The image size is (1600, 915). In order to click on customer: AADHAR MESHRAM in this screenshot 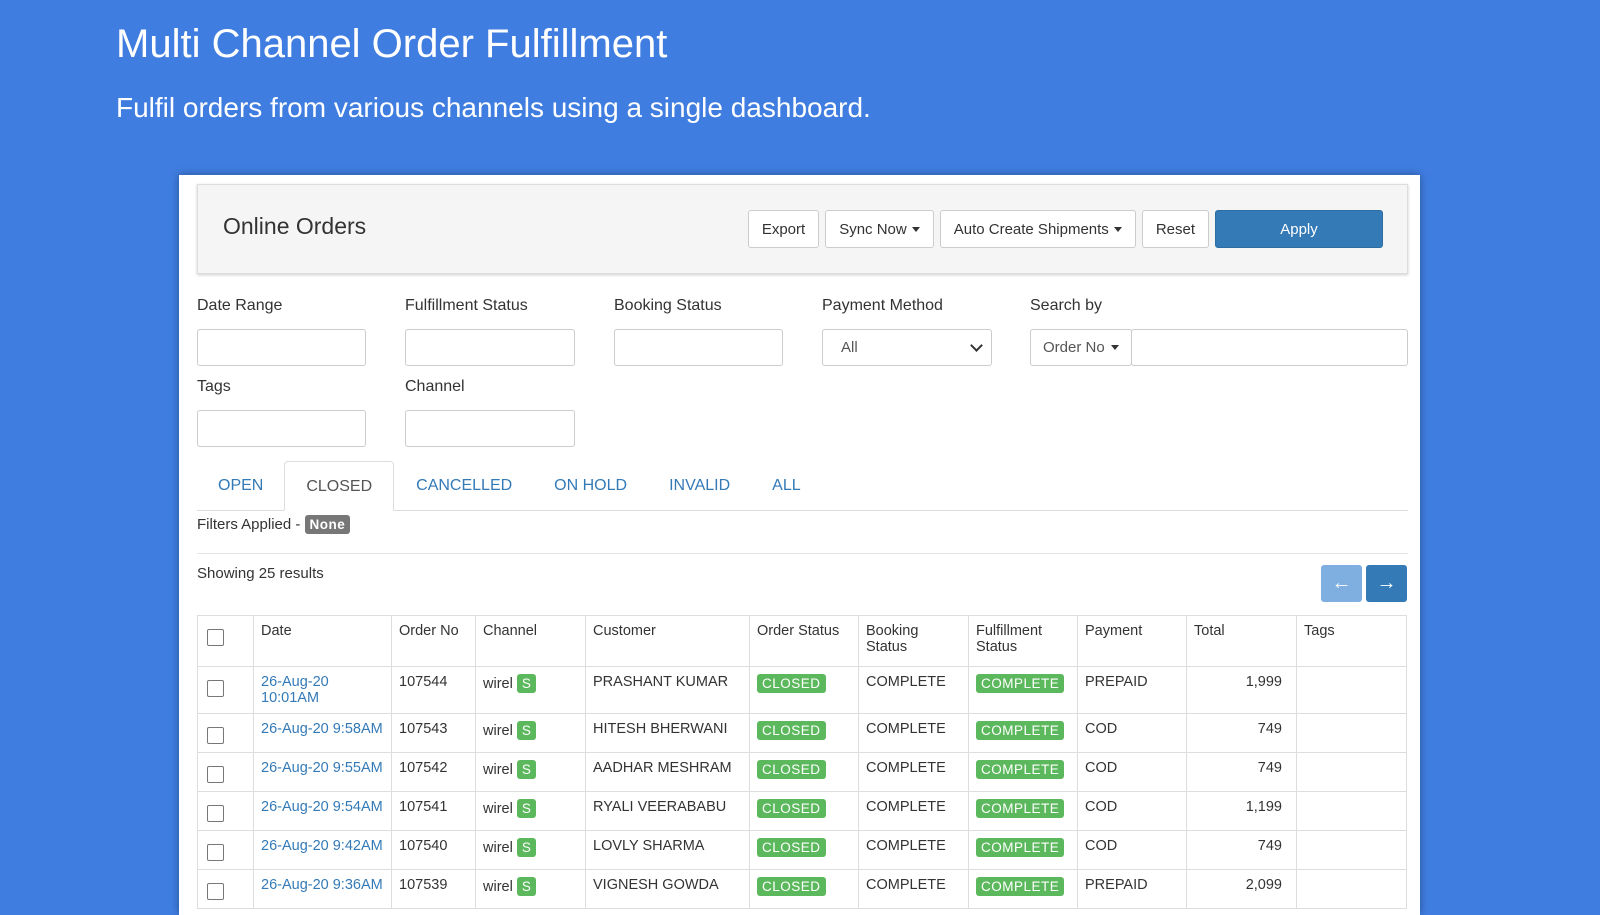, I will do `click(667, 772)`.